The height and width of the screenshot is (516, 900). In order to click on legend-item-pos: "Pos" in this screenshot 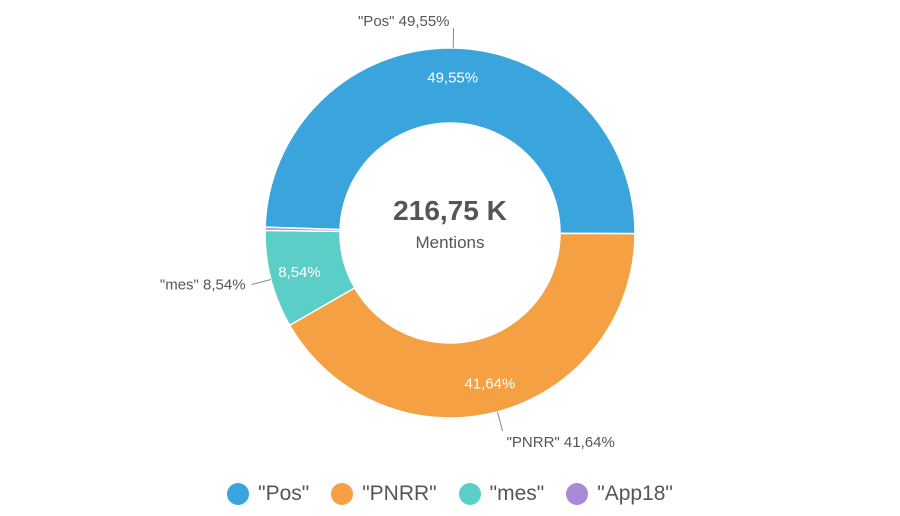, I will do `click(268, 494)`.